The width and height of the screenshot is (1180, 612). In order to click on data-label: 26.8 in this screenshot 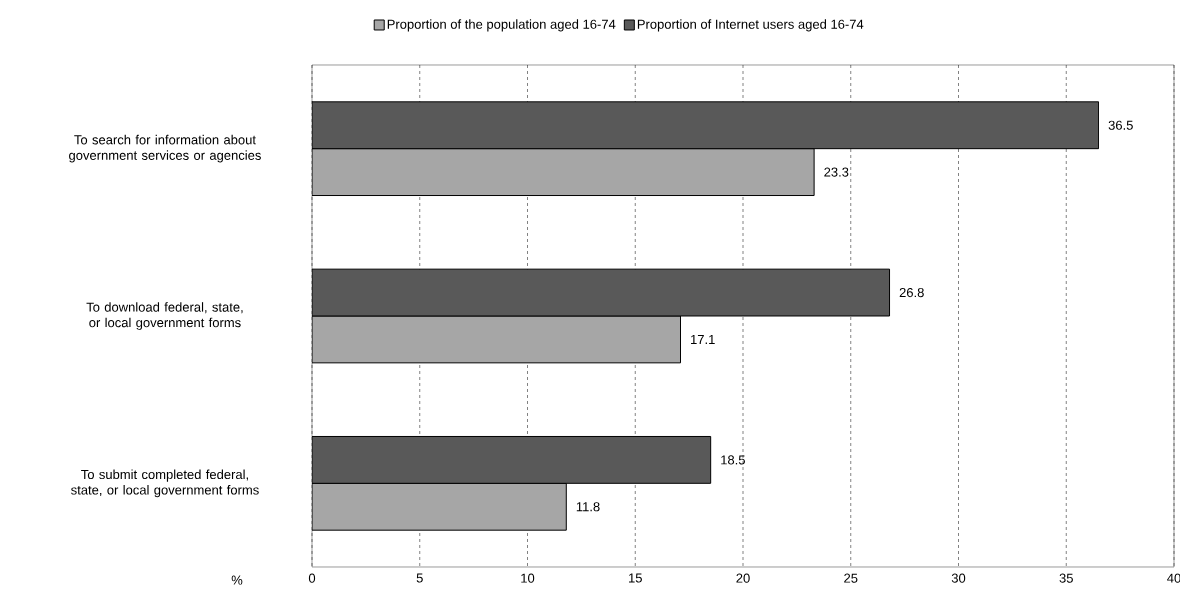, I will do `click(911, 292)`.